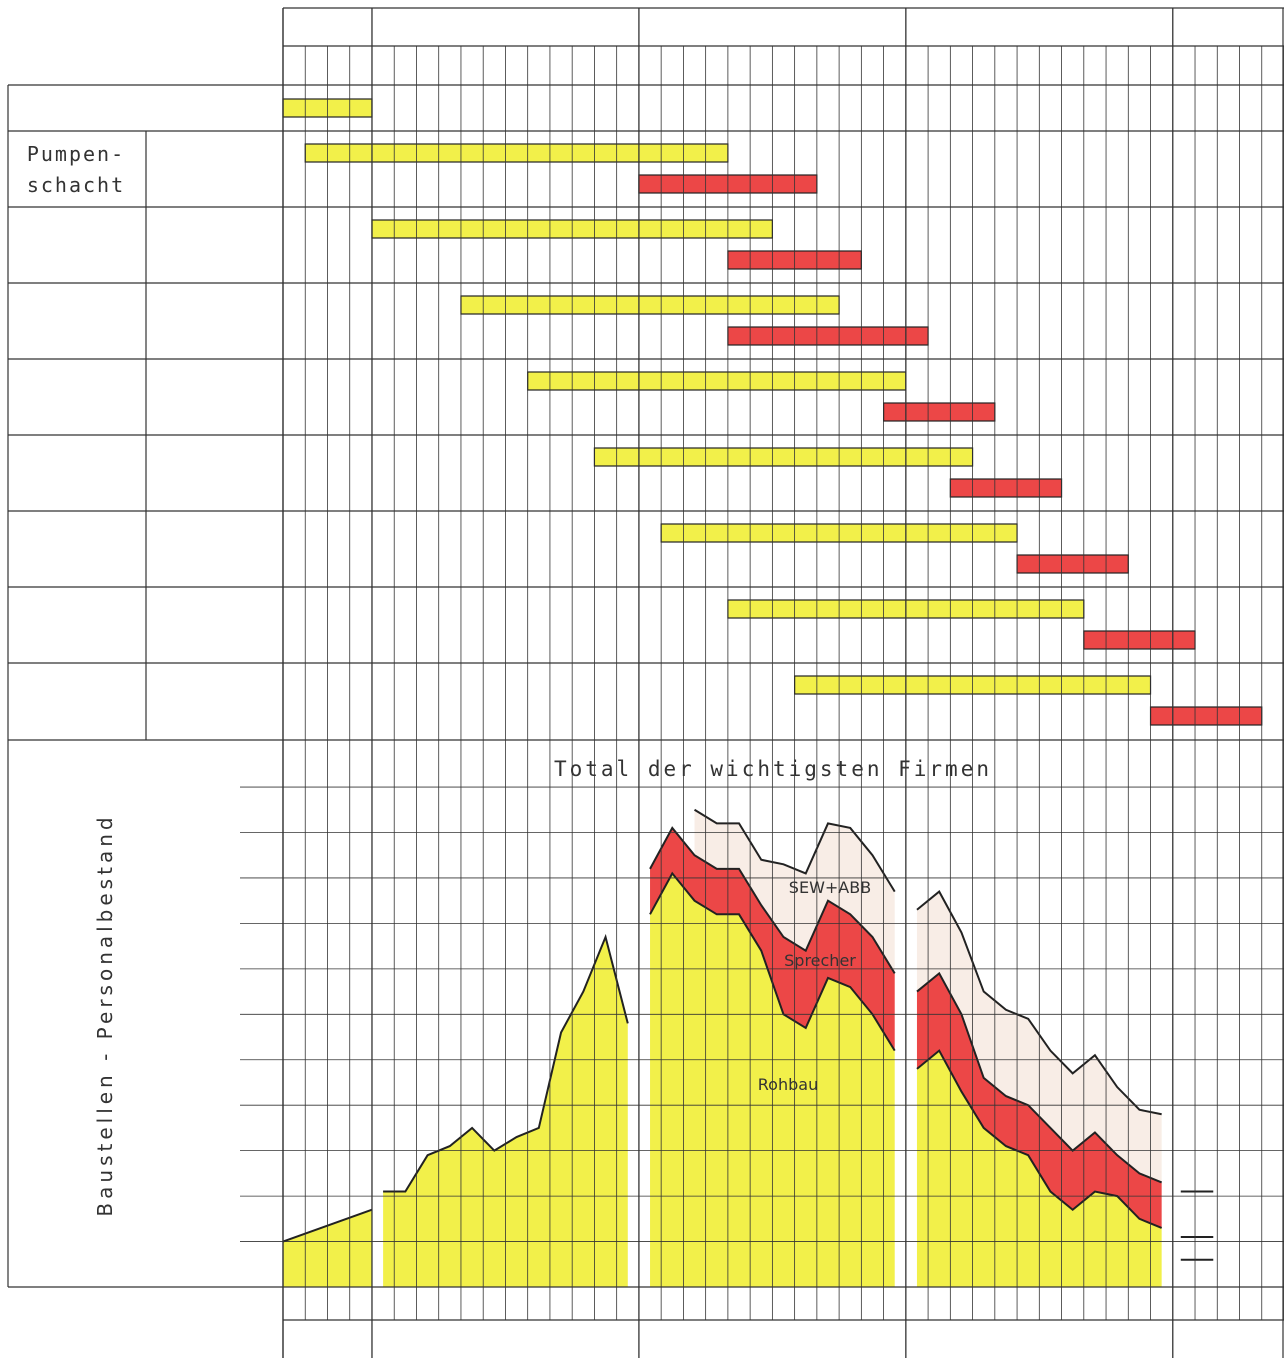  Describe the element at coordinates (76, 154) in the screenshot. I see `group-label-line1: Pumpen-` at that location.